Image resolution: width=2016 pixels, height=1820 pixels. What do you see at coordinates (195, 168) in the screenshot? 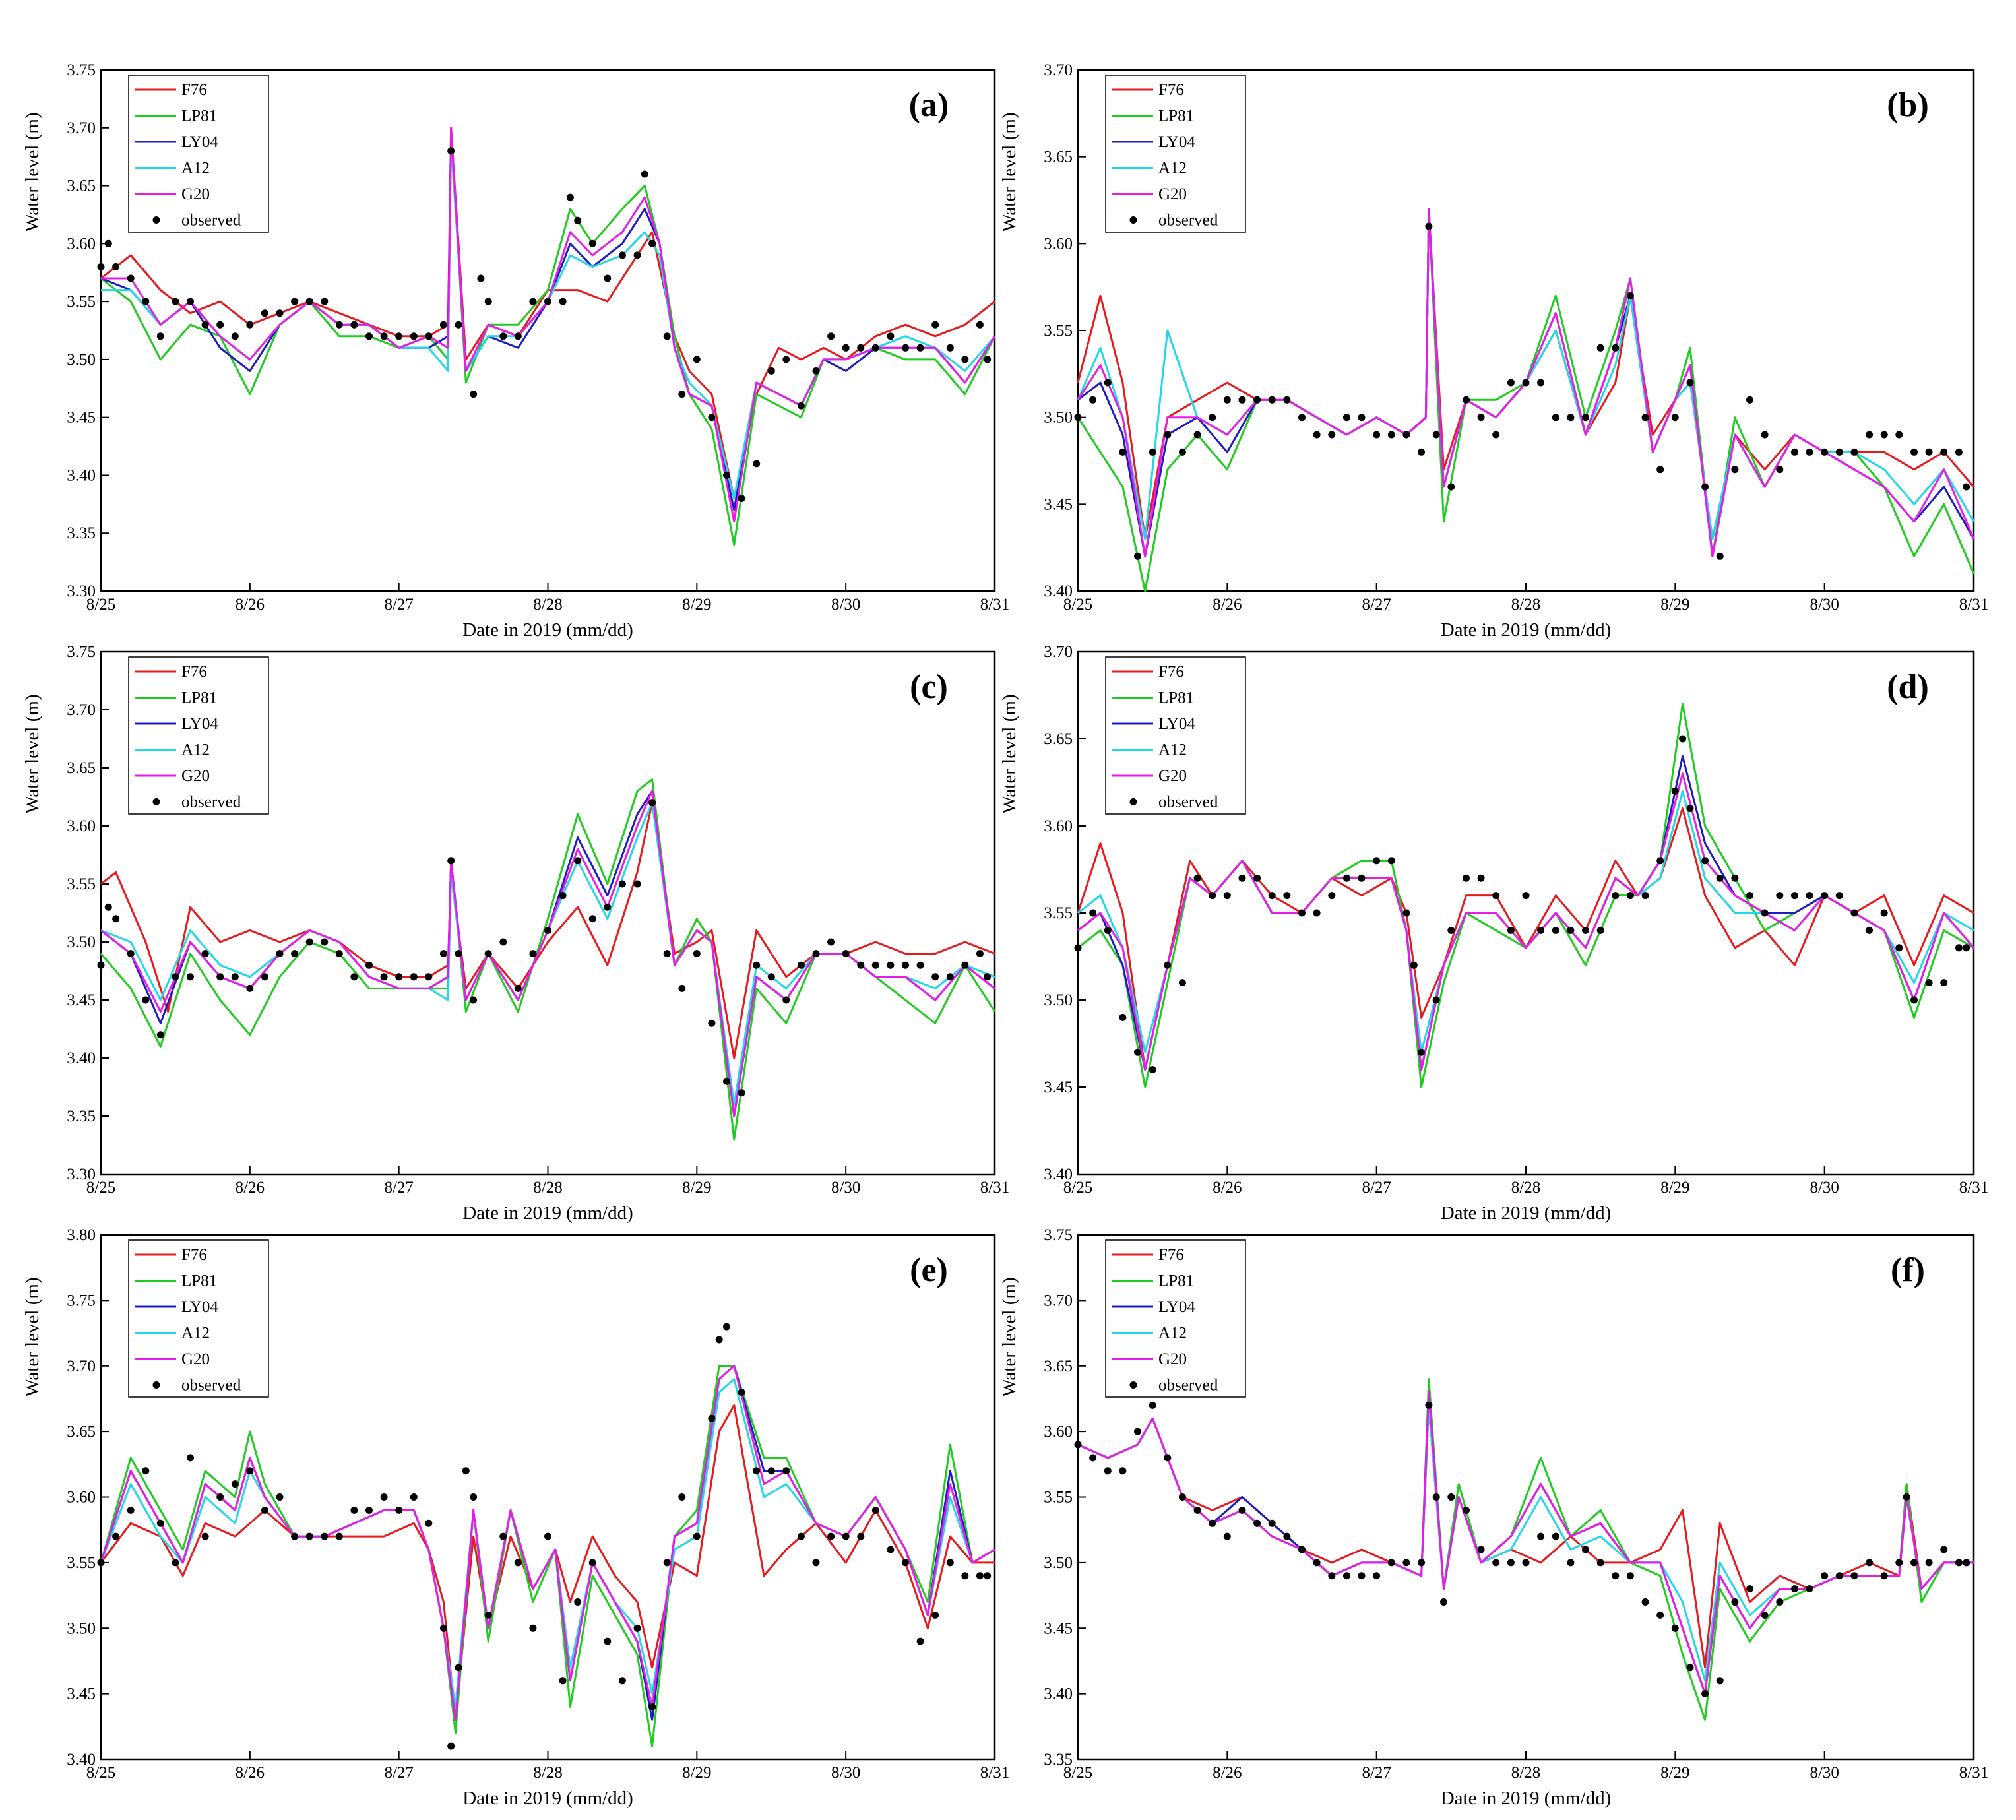
I see `legend-label: A12` at bounding box center [195, 168].